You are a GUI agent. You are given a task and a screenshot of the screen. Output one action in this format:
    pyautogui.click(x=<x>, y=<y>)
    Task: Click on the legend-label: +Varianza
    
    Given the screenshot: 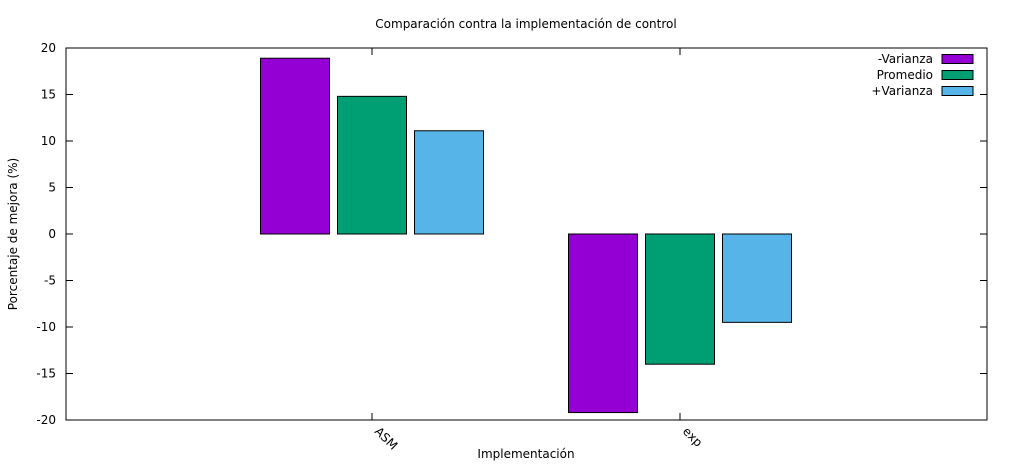 What is the action you would take?
    pyautogui.click(x=902, y=91)
    